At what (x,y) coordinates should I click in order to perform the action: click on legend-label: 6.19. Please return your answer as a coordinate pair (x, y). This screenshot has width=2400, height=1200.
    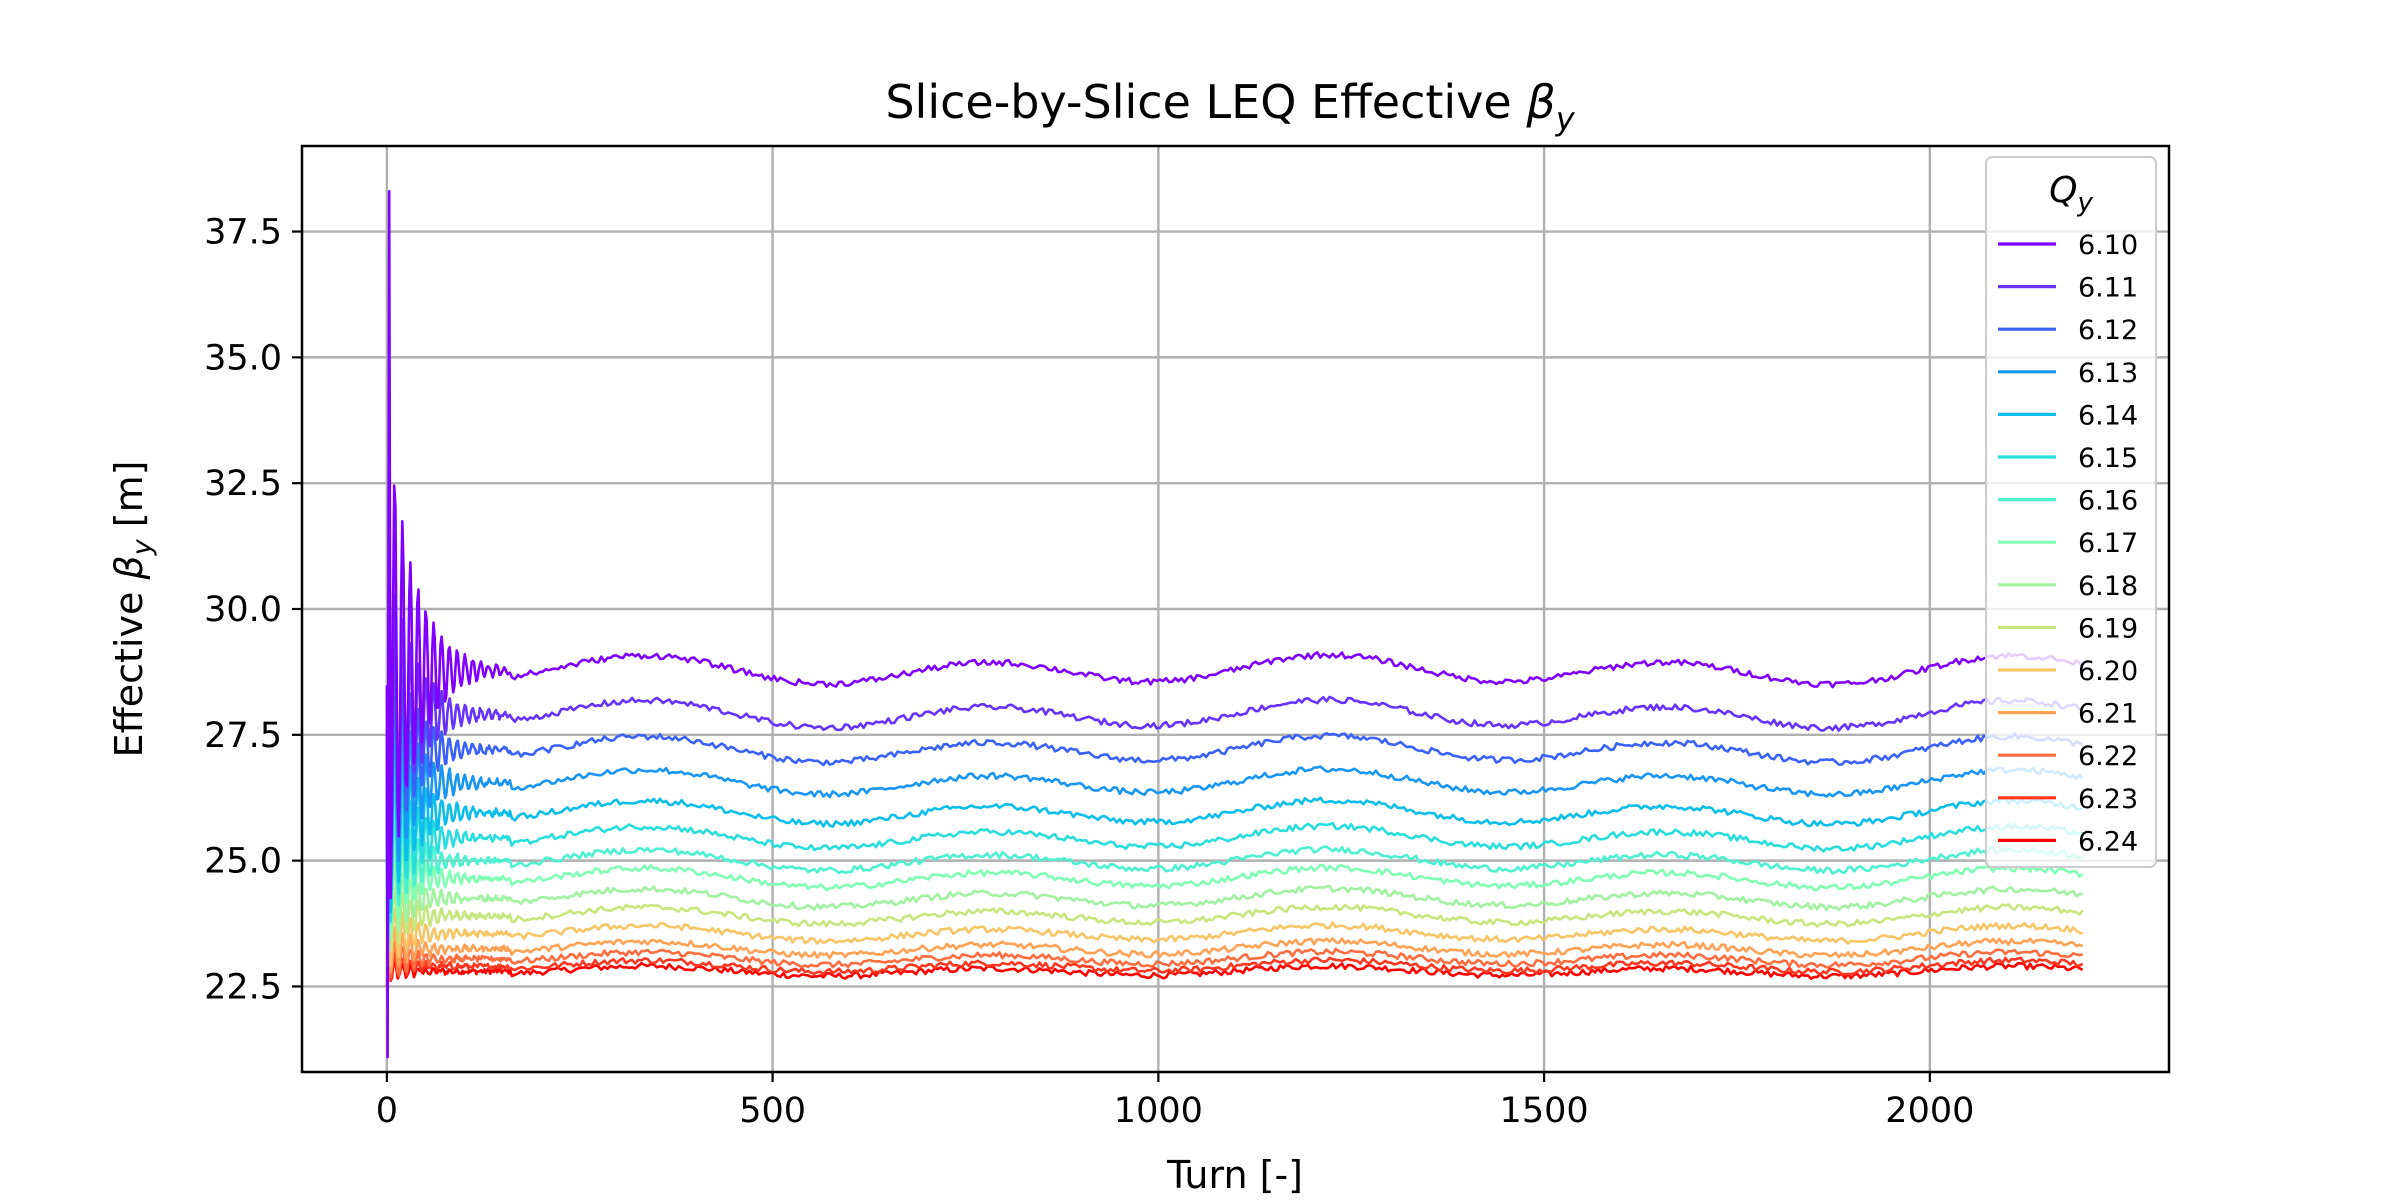
    Looking at the image, I should click on (2108, 628).